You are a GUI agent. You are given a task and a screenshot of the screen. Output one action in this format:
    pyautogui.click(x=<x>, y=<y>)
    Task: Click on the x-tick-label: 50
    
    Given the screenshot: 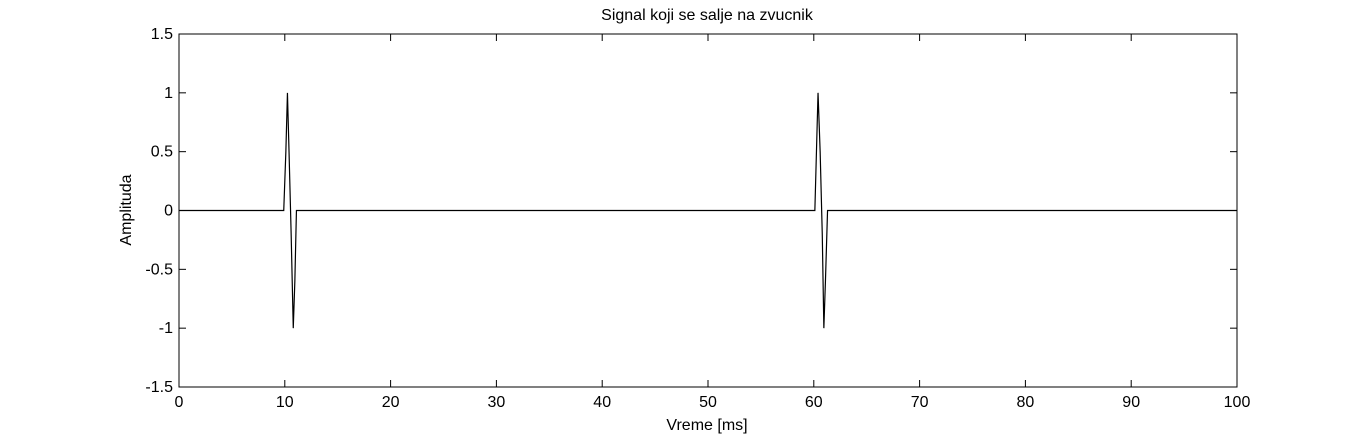 What is the action you would take?
    pyautogui.click(x=708, y=402)
    